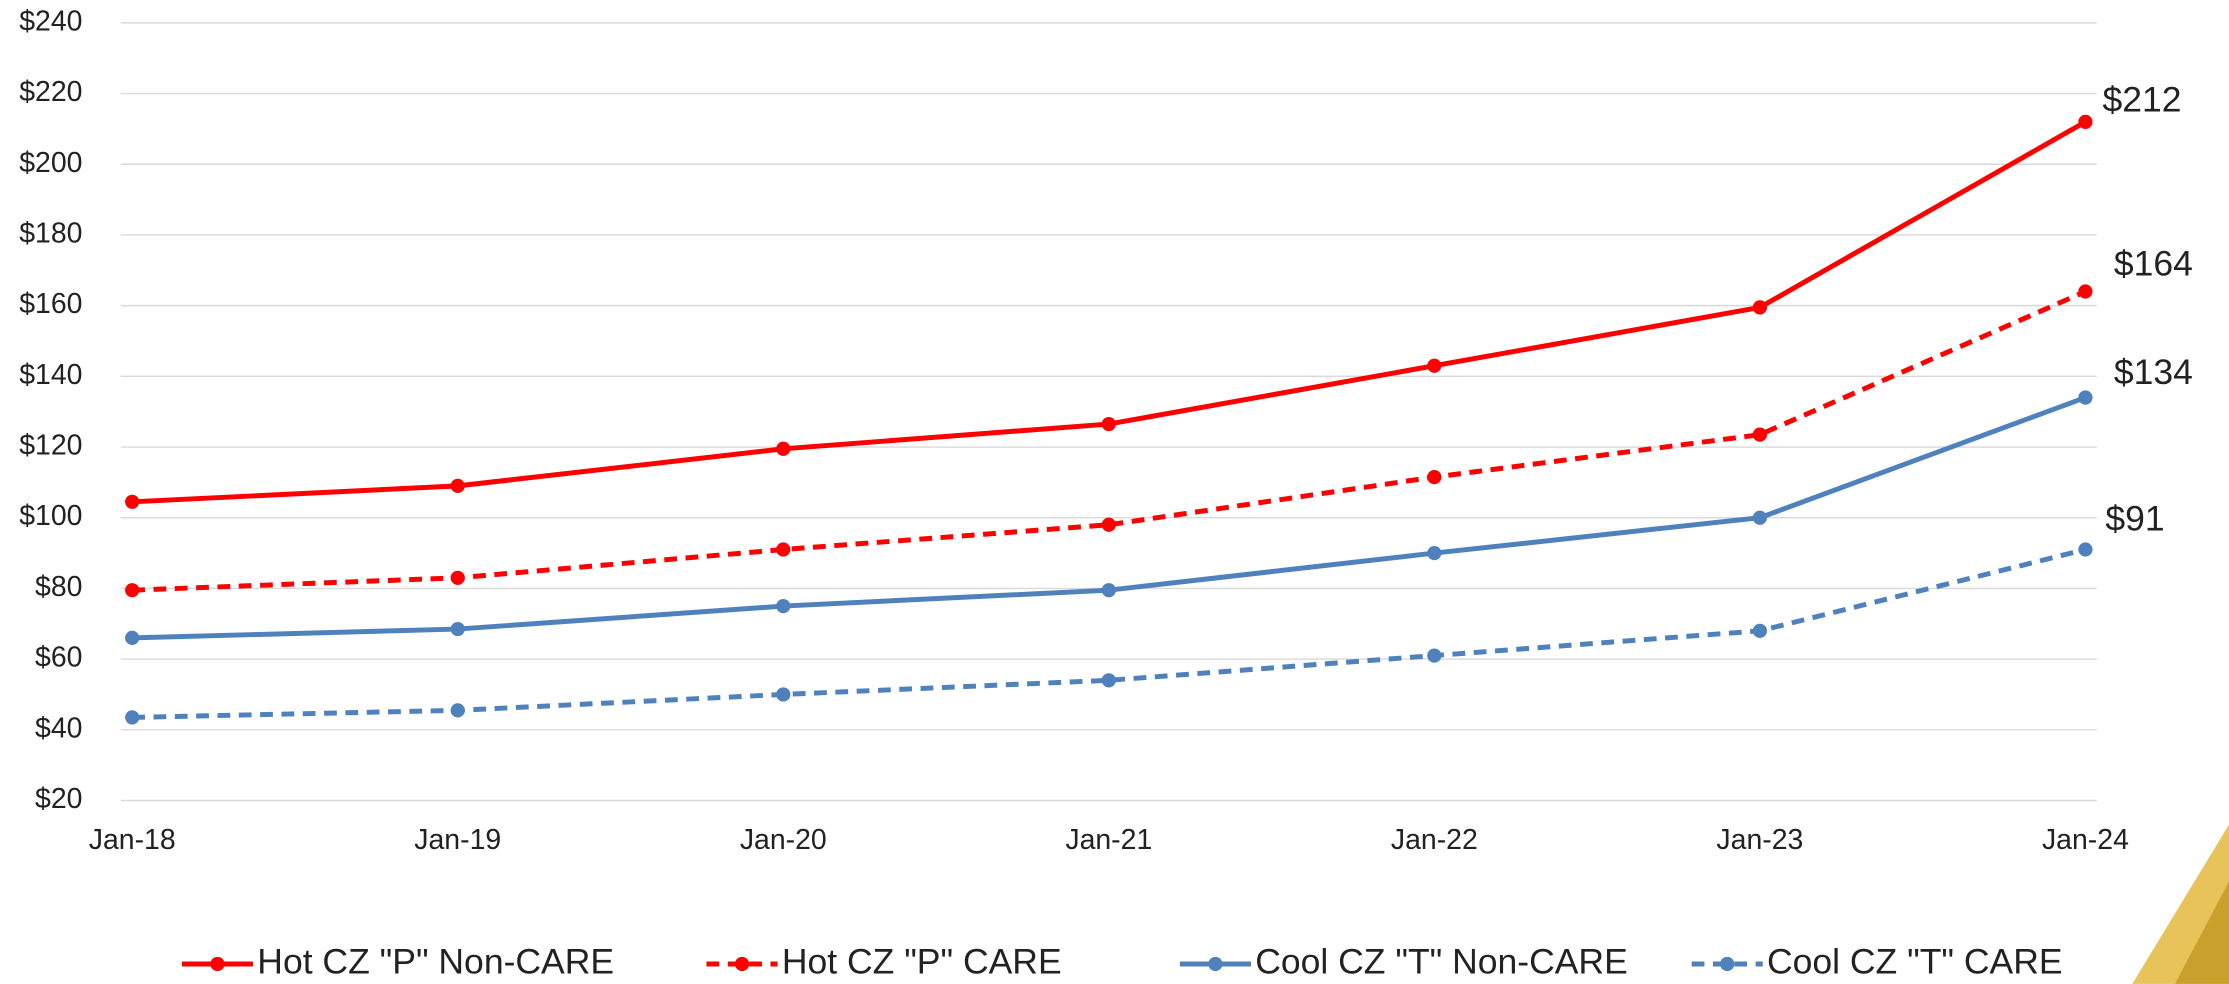 The width and height of the screenshot is (2229, 984). I want to click on y-tick-label: $100, so click(50, 516).